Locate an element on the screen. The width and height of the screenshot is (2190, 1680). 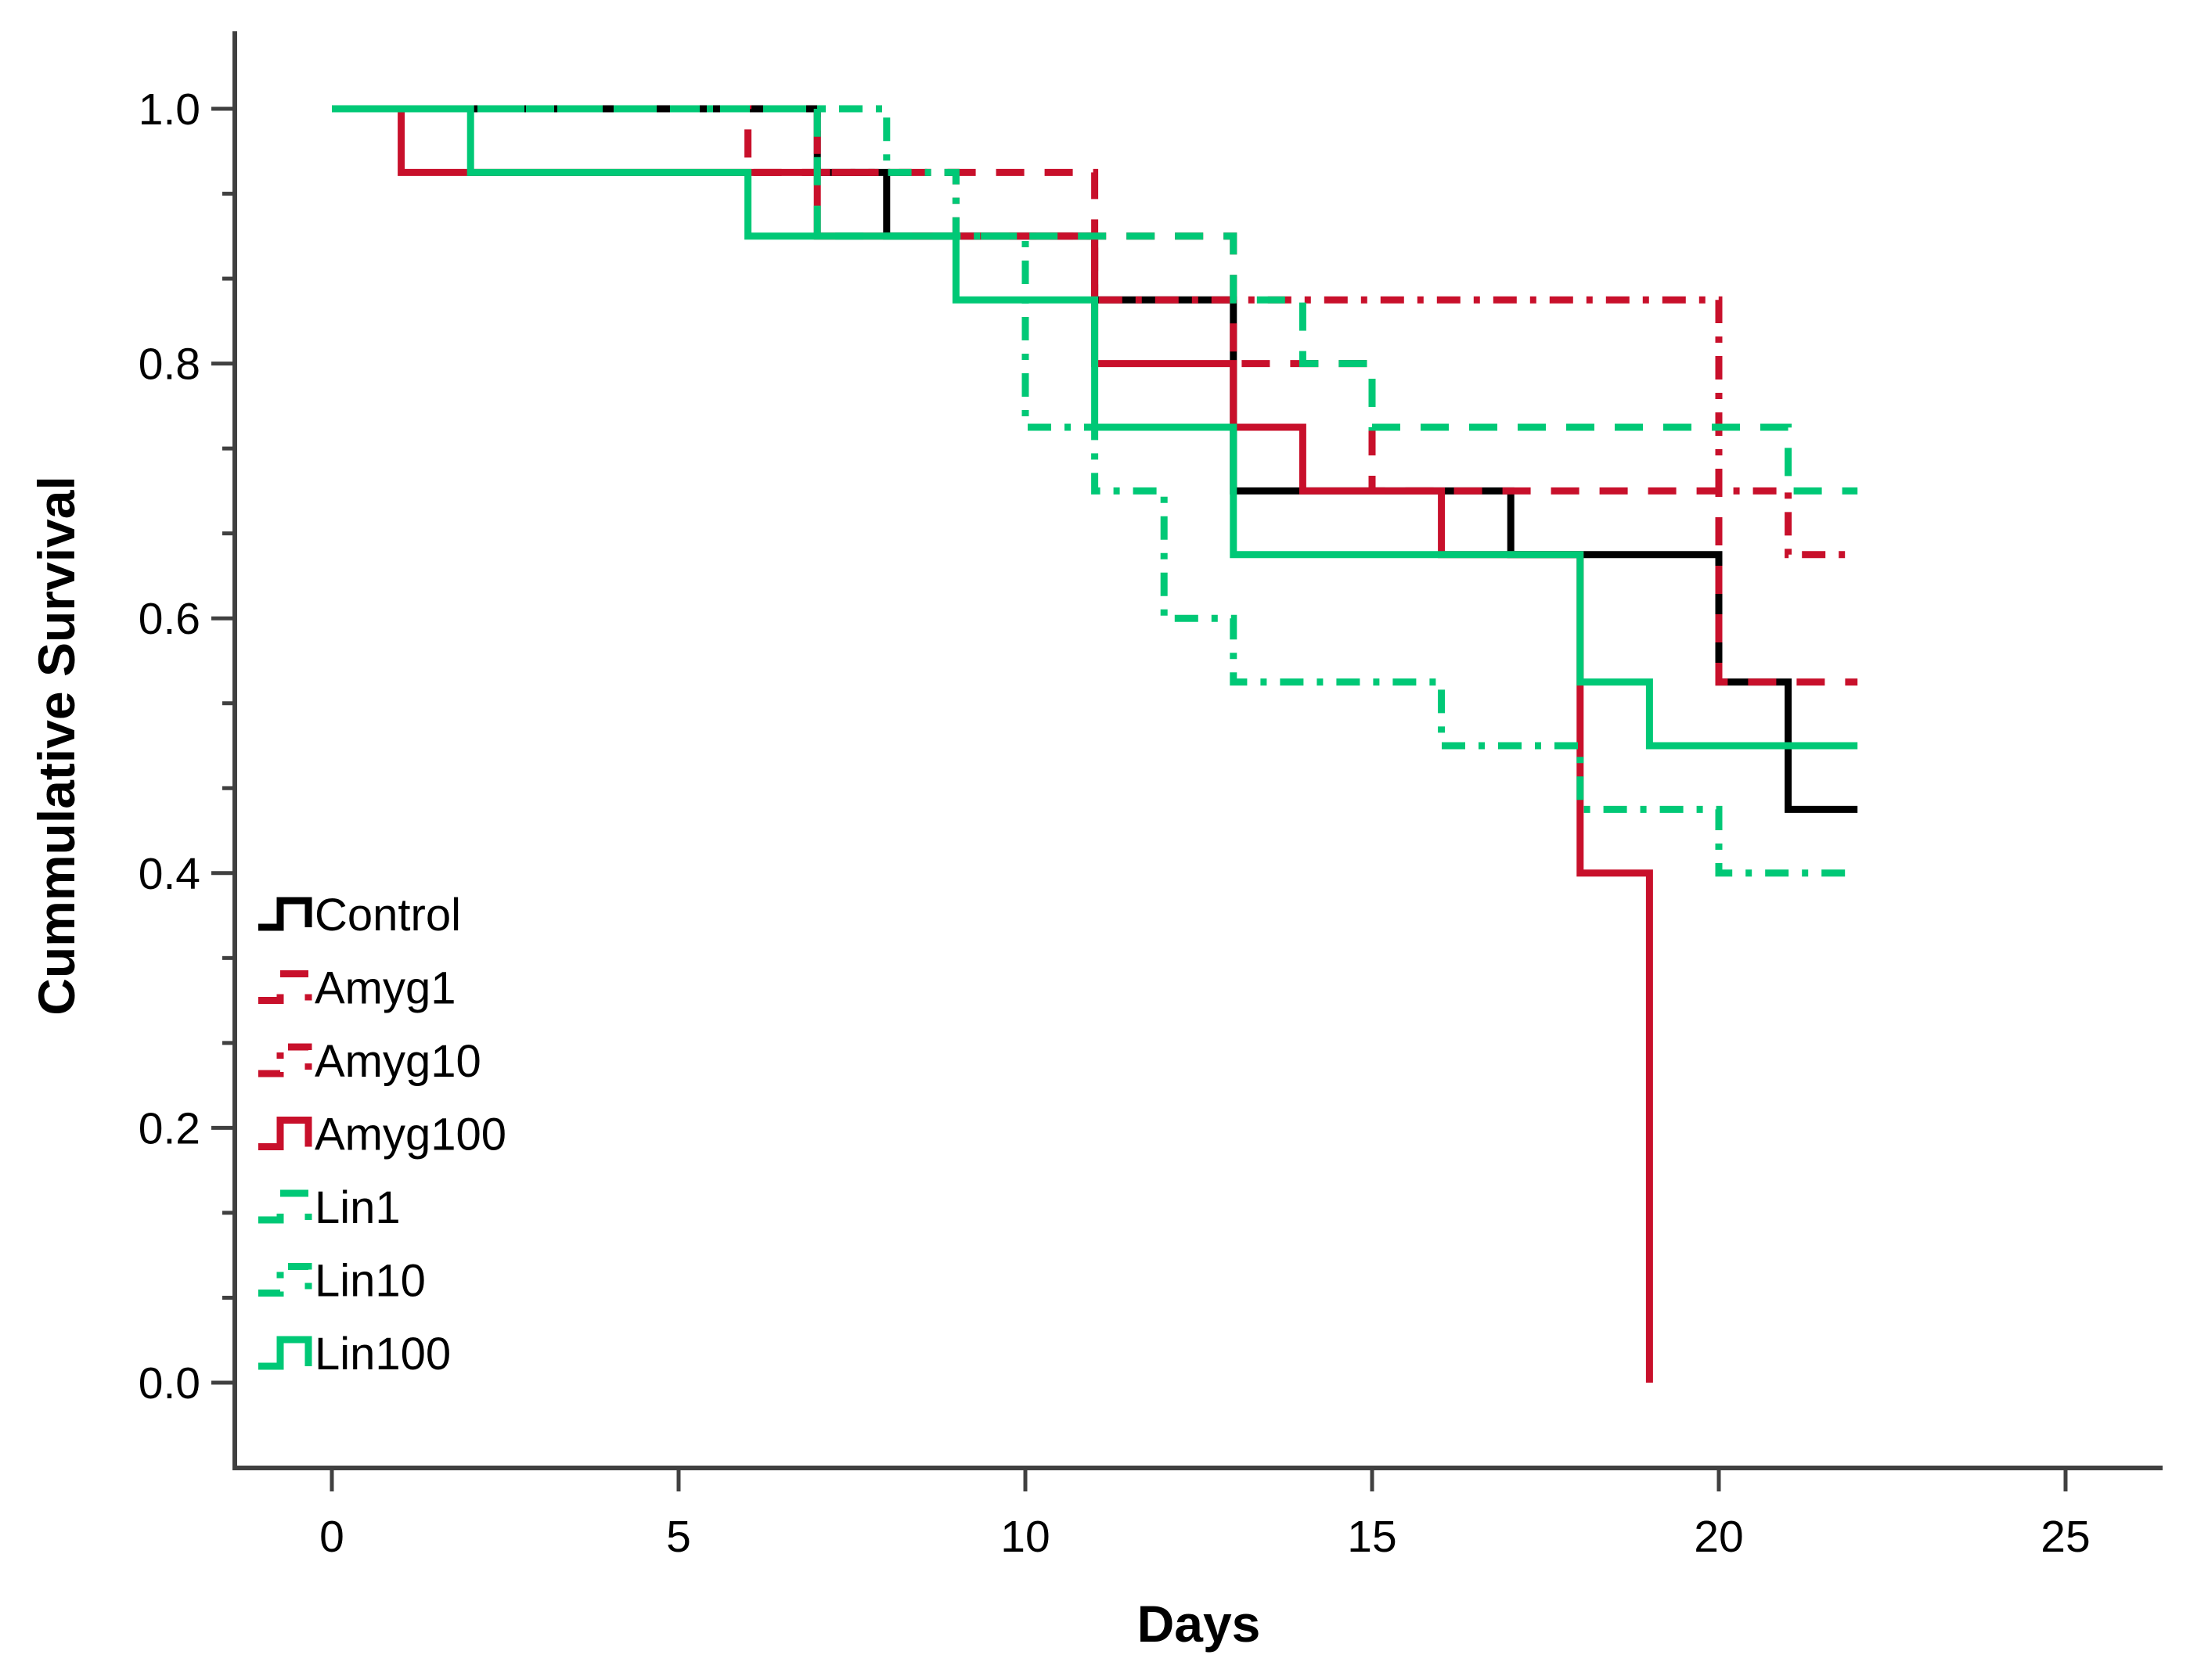
y-tick-label: 0.6 is located at coordinates (169, 619).